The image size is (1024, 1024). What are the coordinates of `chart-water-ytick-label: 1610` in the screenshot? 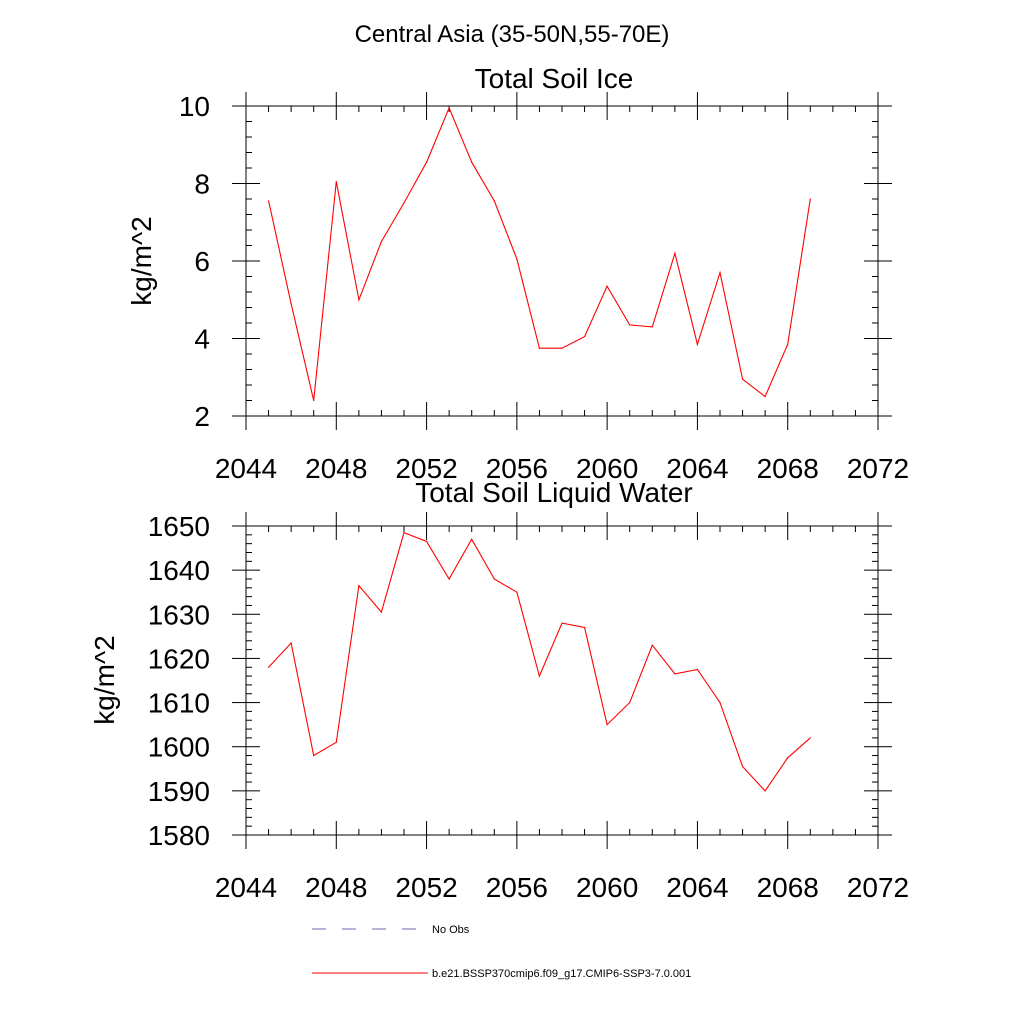 It's located at (179, 703).